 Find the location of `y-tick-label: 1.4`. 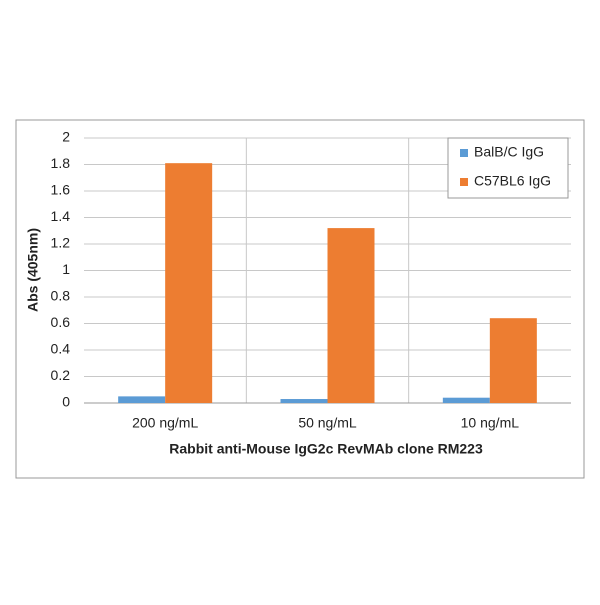

y-tick-label: 1.4 is located at coordinates (61, 216).